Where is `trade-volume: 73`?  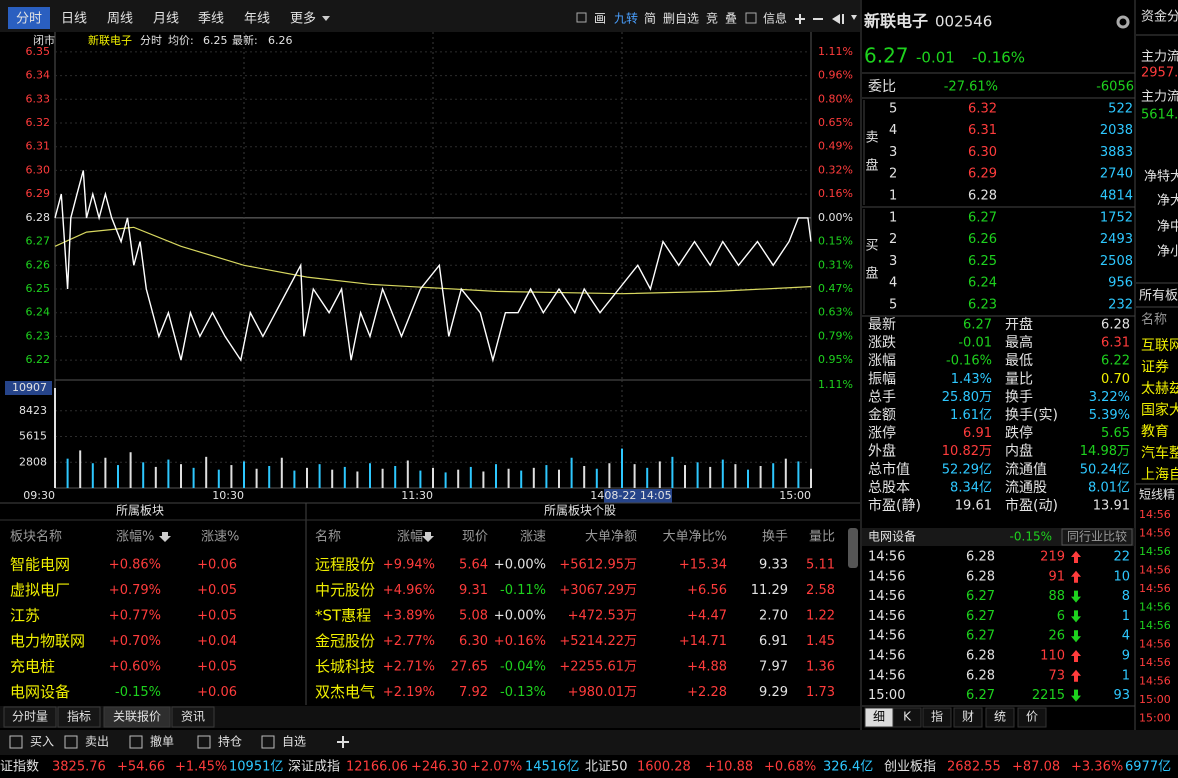
trade-volume: 73 is located at coordinates (1056, 675).